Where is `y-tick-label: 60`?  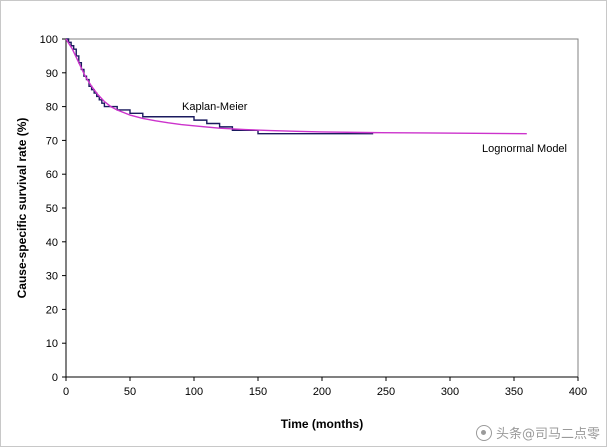
y-tick-label: 60 is located at coordinates (52, 175).